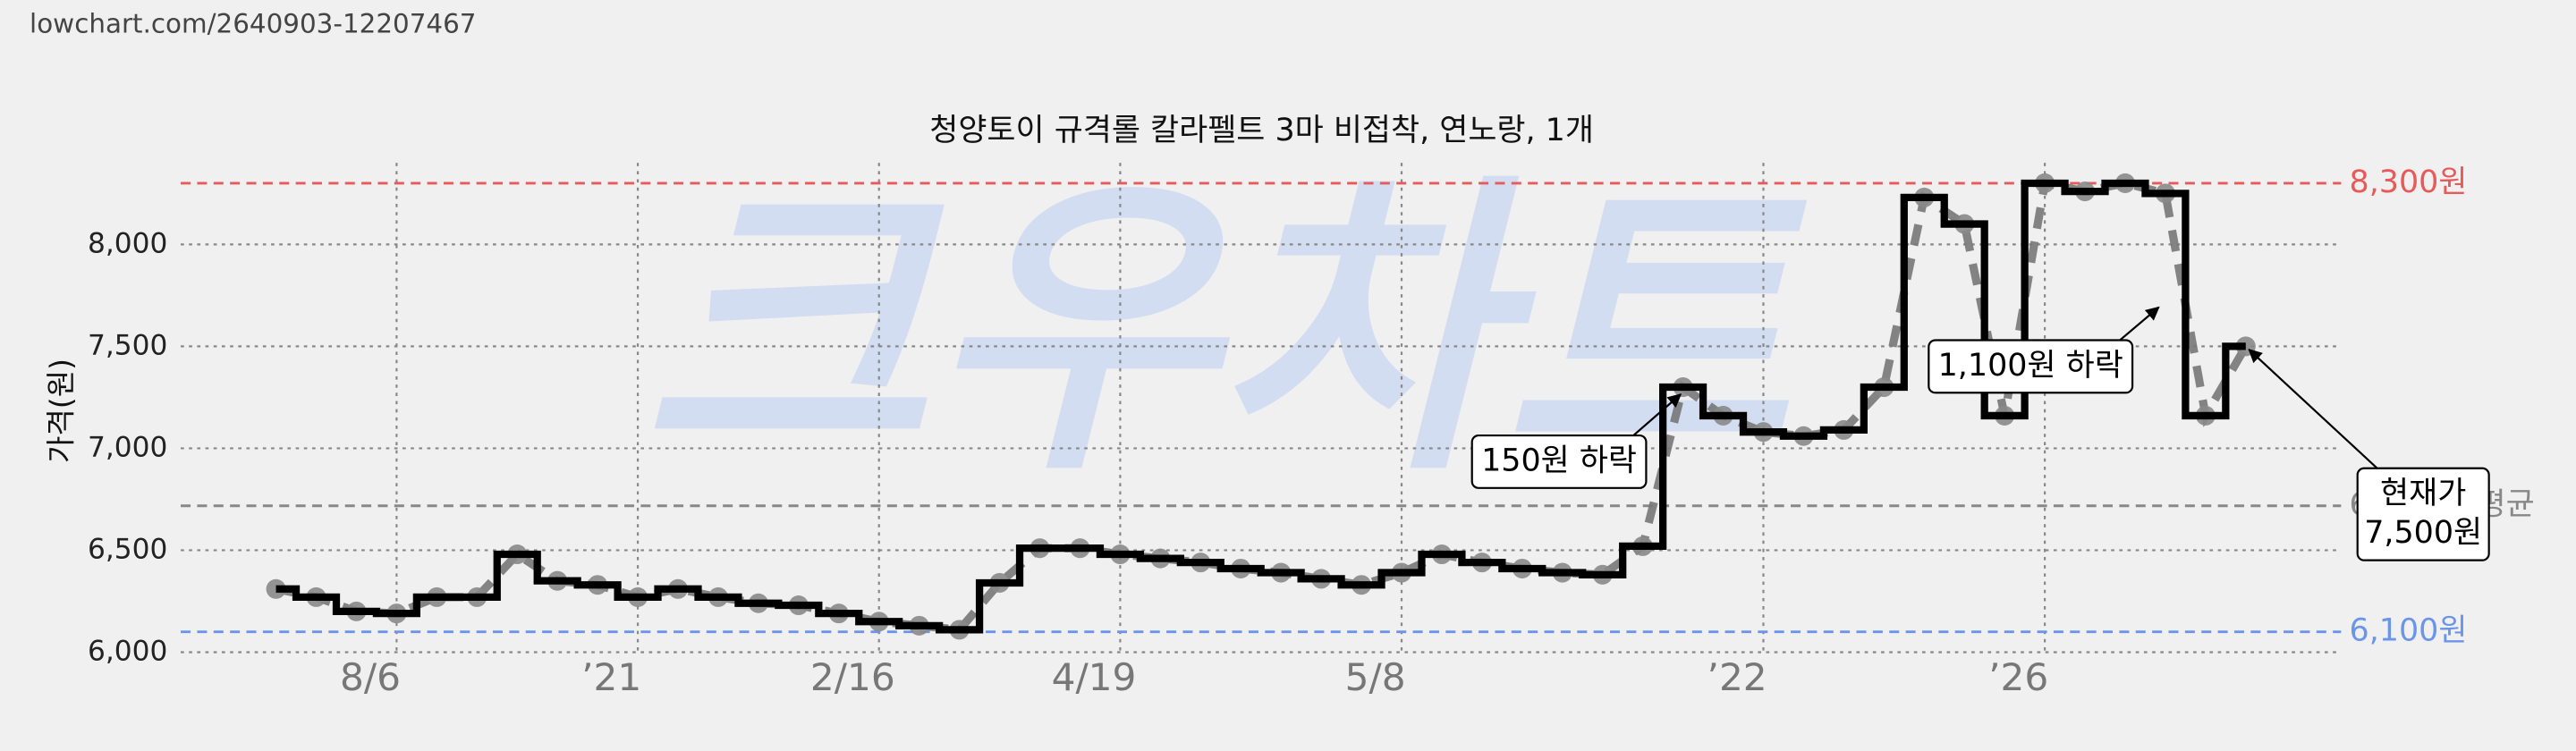 The height and width of the screenshot is (751, 2576). What do you see at coordinates (370, 677) in the screenshot?
I see `x-tick-label: 8/6` at bounding box center [370, 677].